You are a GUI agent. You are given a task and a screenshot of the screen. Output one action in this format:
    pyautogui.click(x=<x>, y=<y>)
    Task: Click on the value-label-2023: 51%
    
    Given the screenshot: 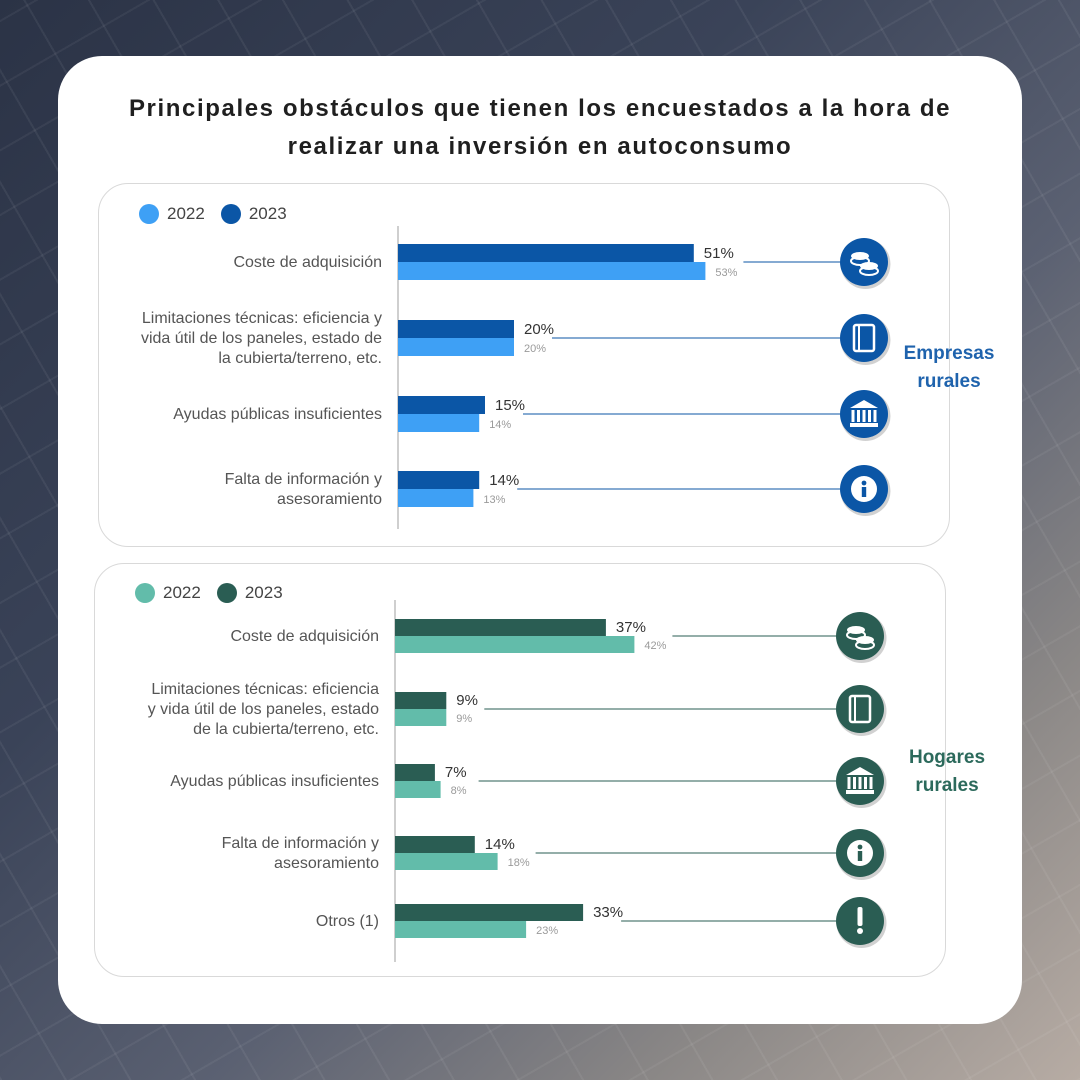 What is the action you would take?
    pyautogui.click(x=719, y=253)
    